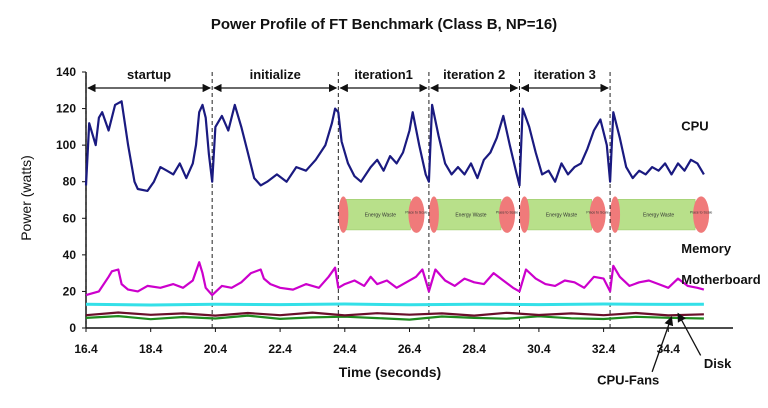 The height and width of the screenshot is (408, 768). What do you see at coordinates (706, 248) in the screenshot?
I see `series-label-memory: Memory` at bounding box center [706, 248].